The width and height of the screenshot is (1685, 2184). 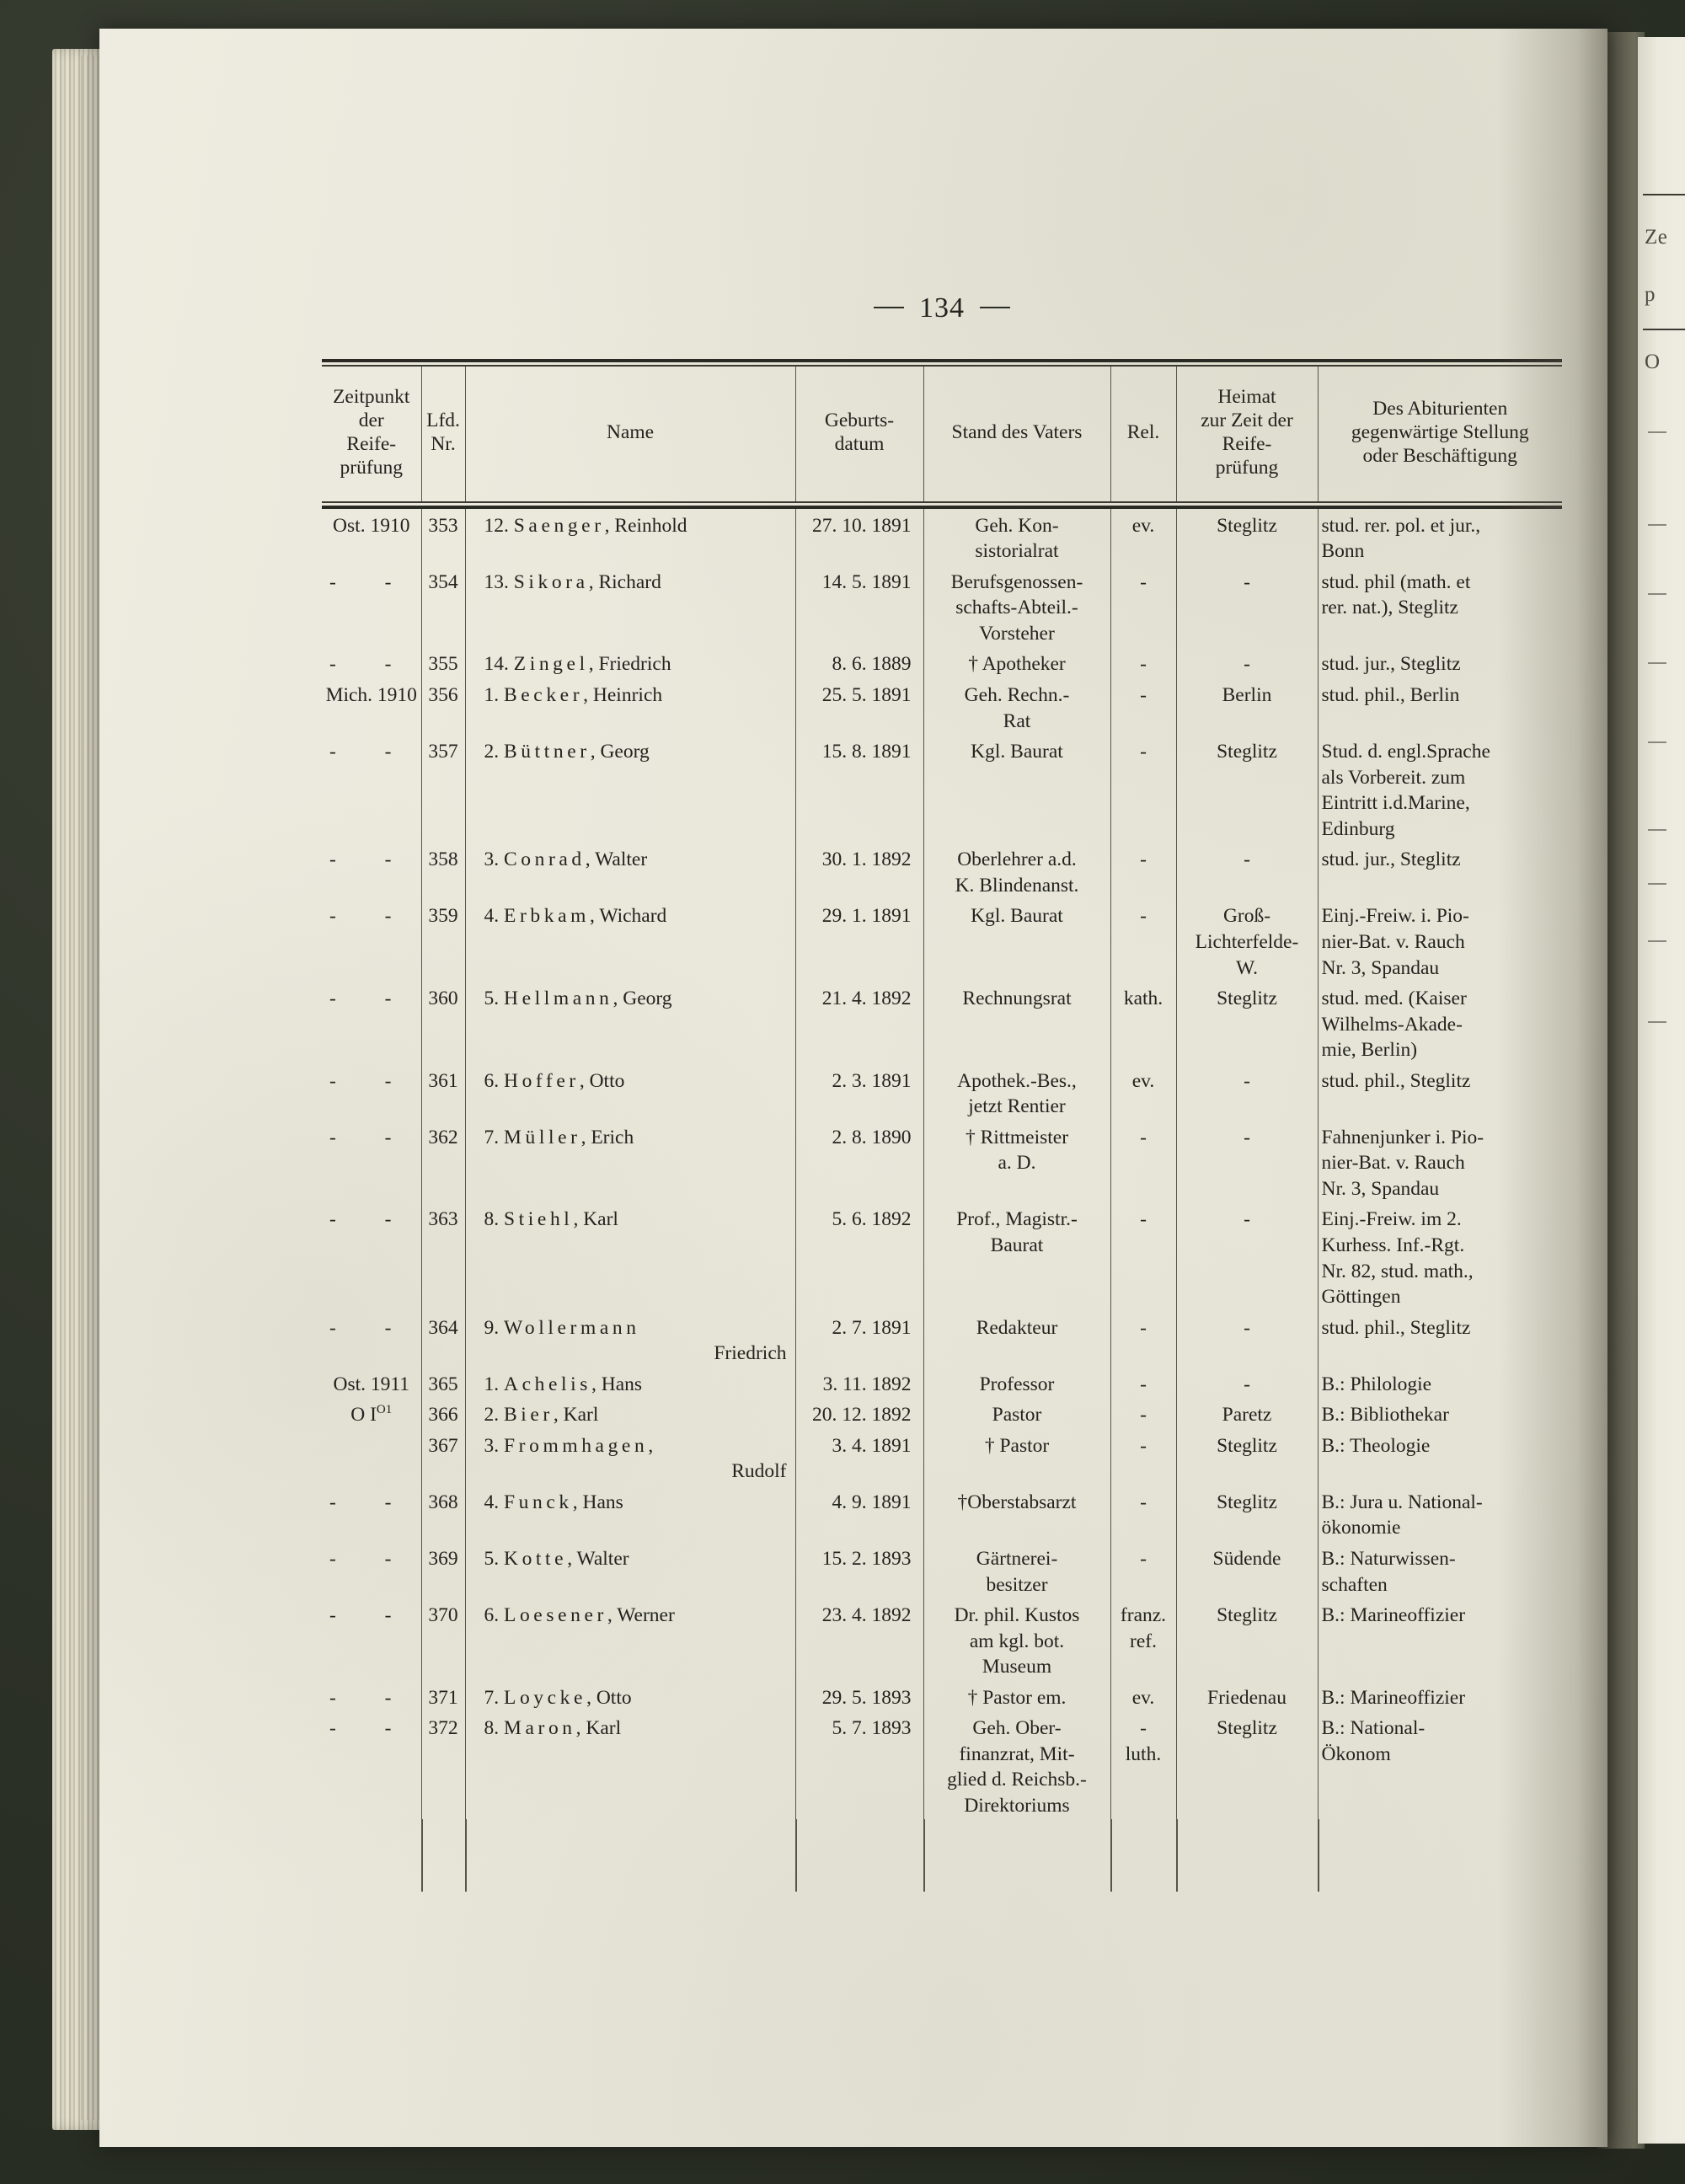 What do you see at coordinates (442, 871) in the screenshot?
I see `cell-lfd-nr: 358` at bounding box center [442, 871].